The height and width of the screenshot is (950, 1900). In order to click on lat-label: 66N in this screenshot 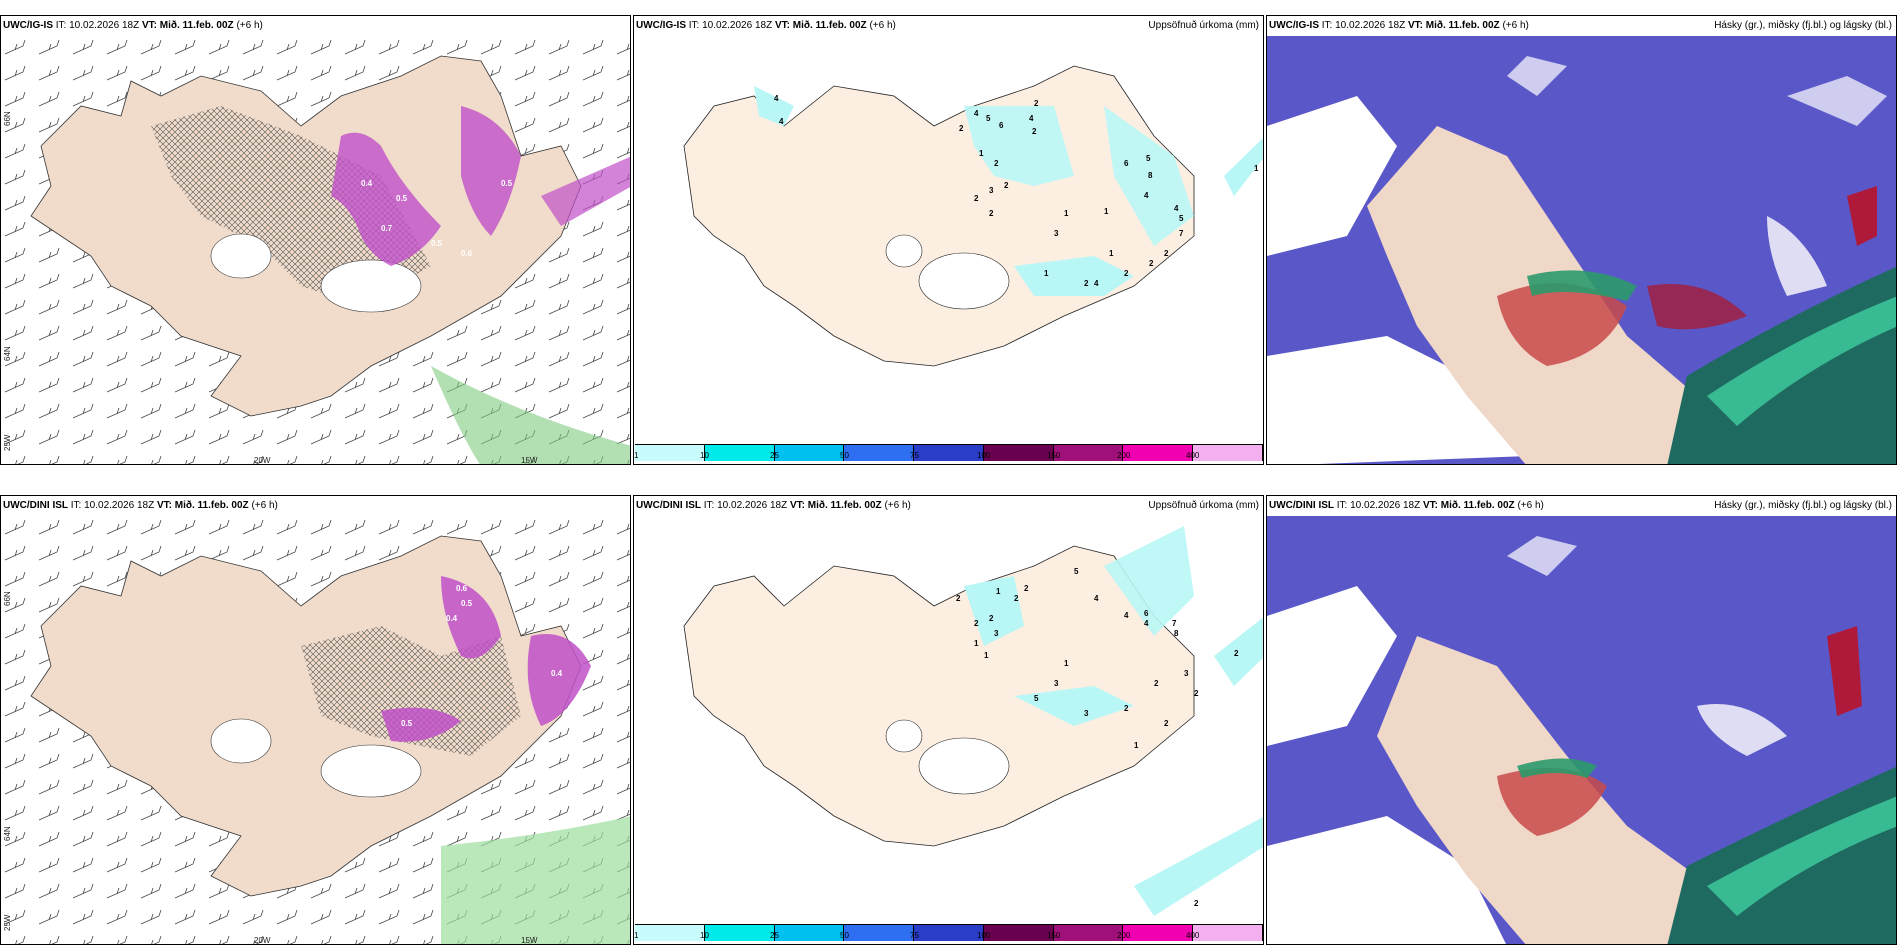, I will do `click(7, 598)`.